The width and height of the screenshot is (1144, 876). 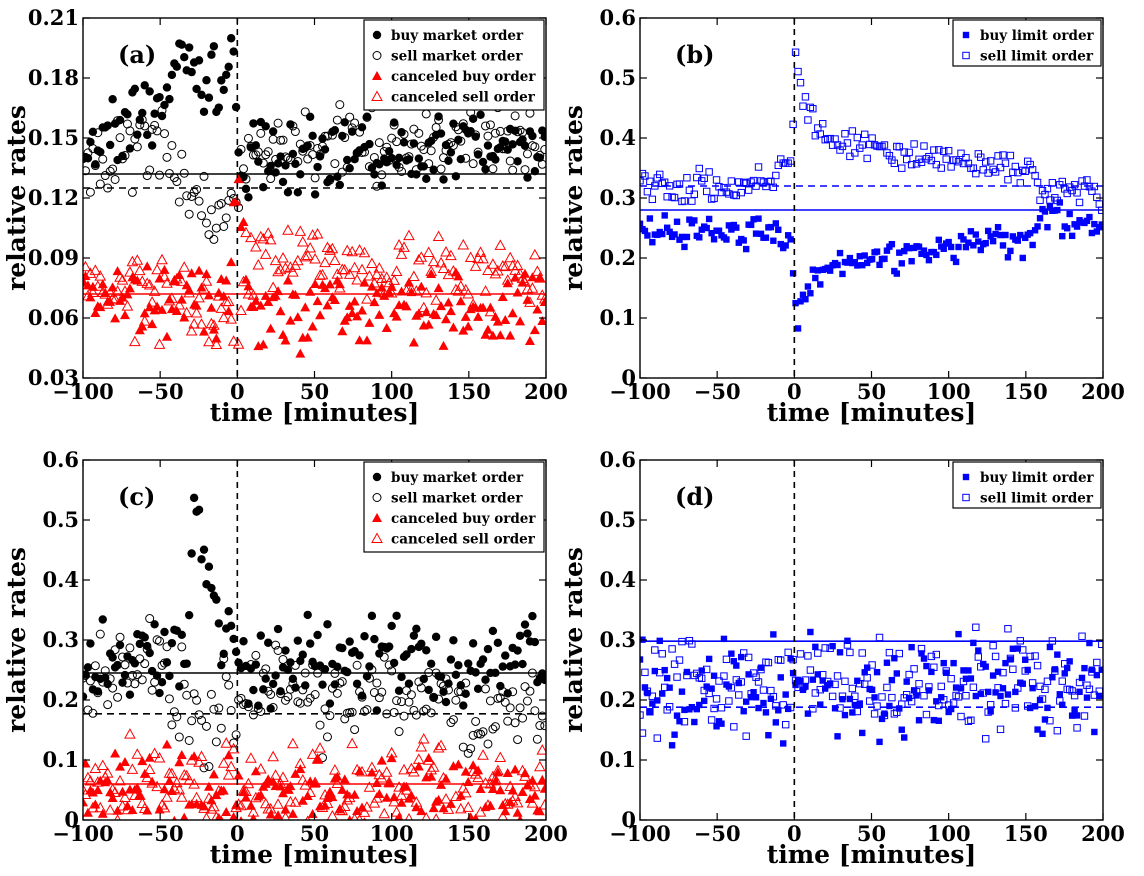 I want to click on x-tick-label: −50, so click(x=717, y=391).